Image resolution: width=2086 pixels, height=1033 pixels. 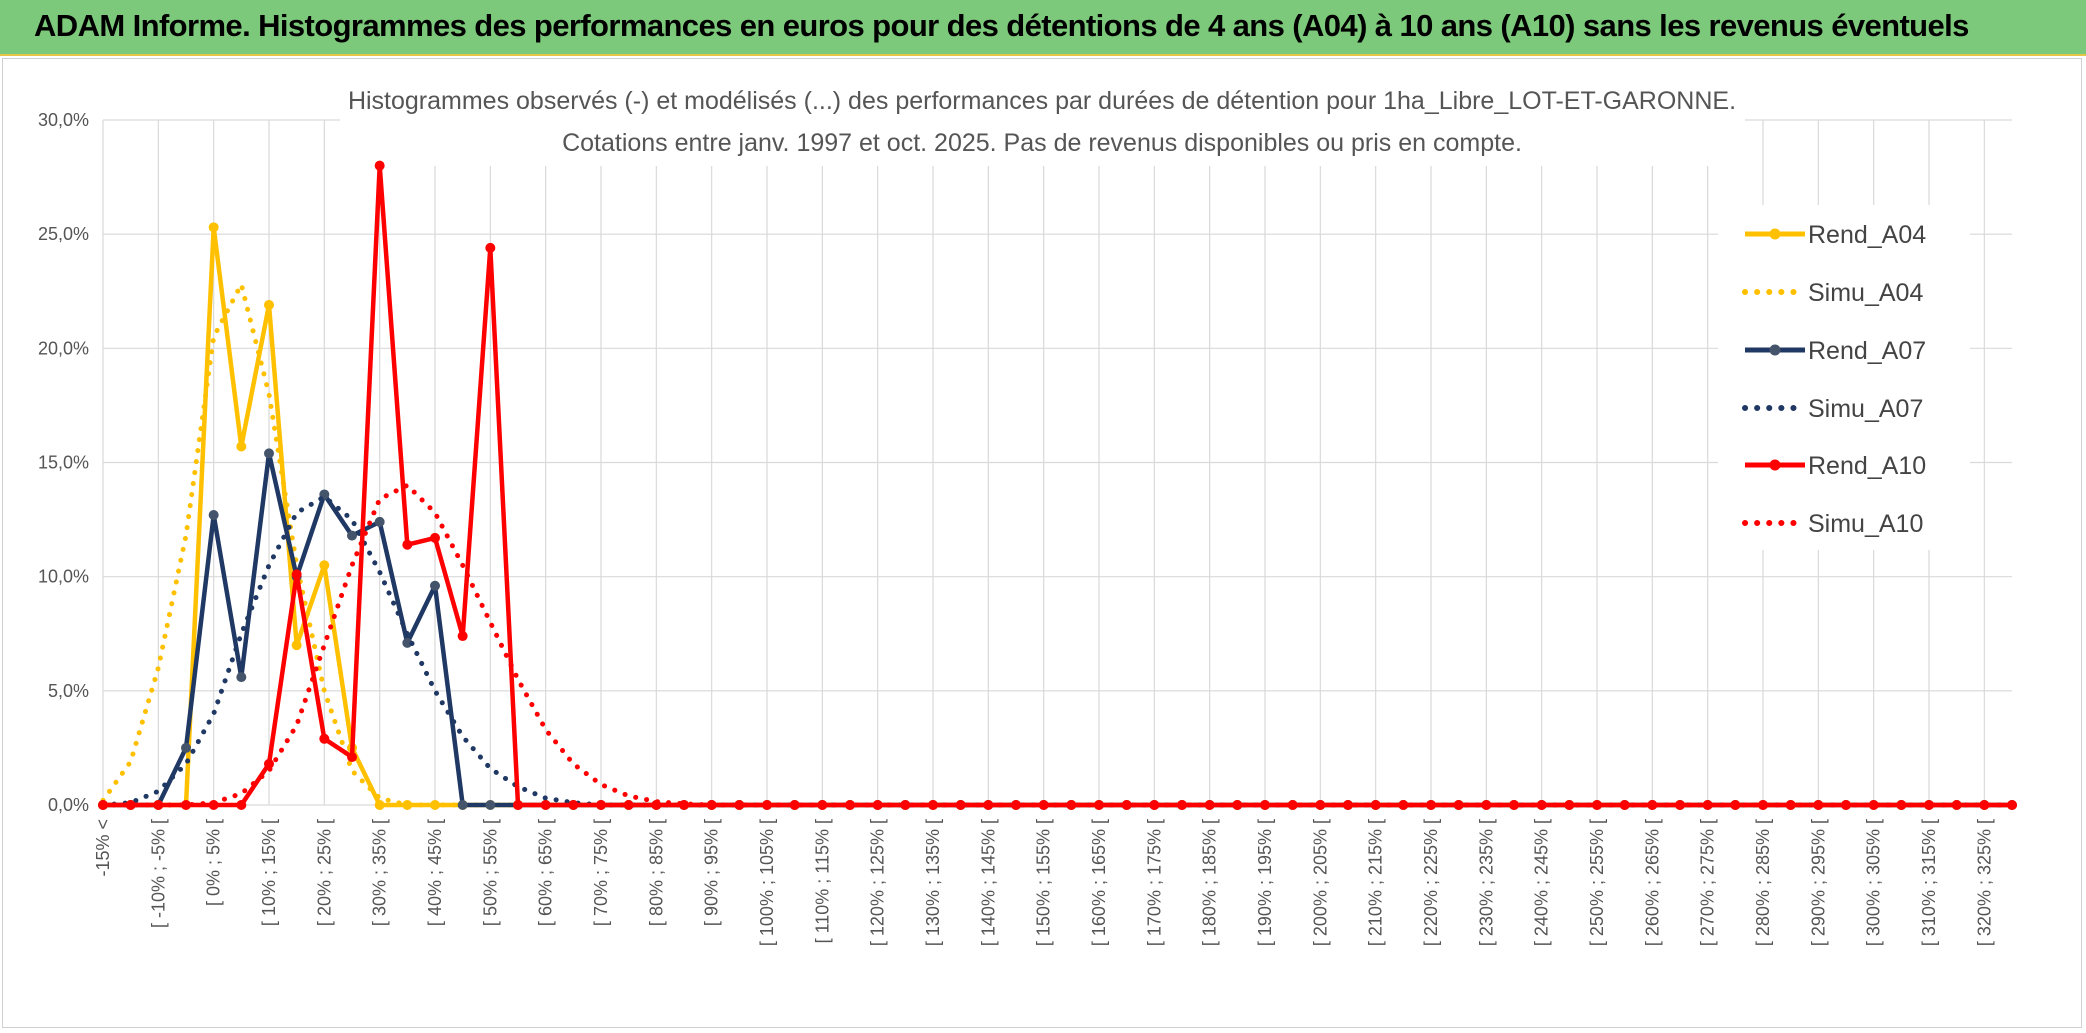 I want to click on rend-a07-legend-marker, so click(x=1775, y=350).